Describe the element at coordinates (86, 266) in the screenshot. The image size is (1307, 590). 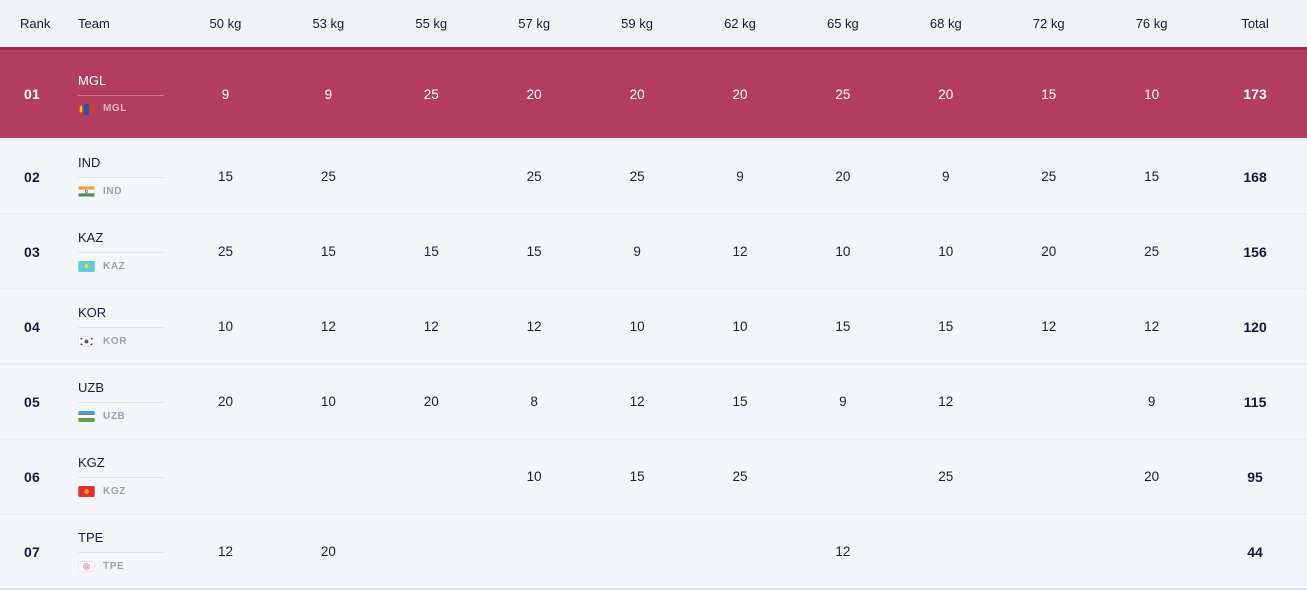
I see `flag-kaz-icon` at that location.